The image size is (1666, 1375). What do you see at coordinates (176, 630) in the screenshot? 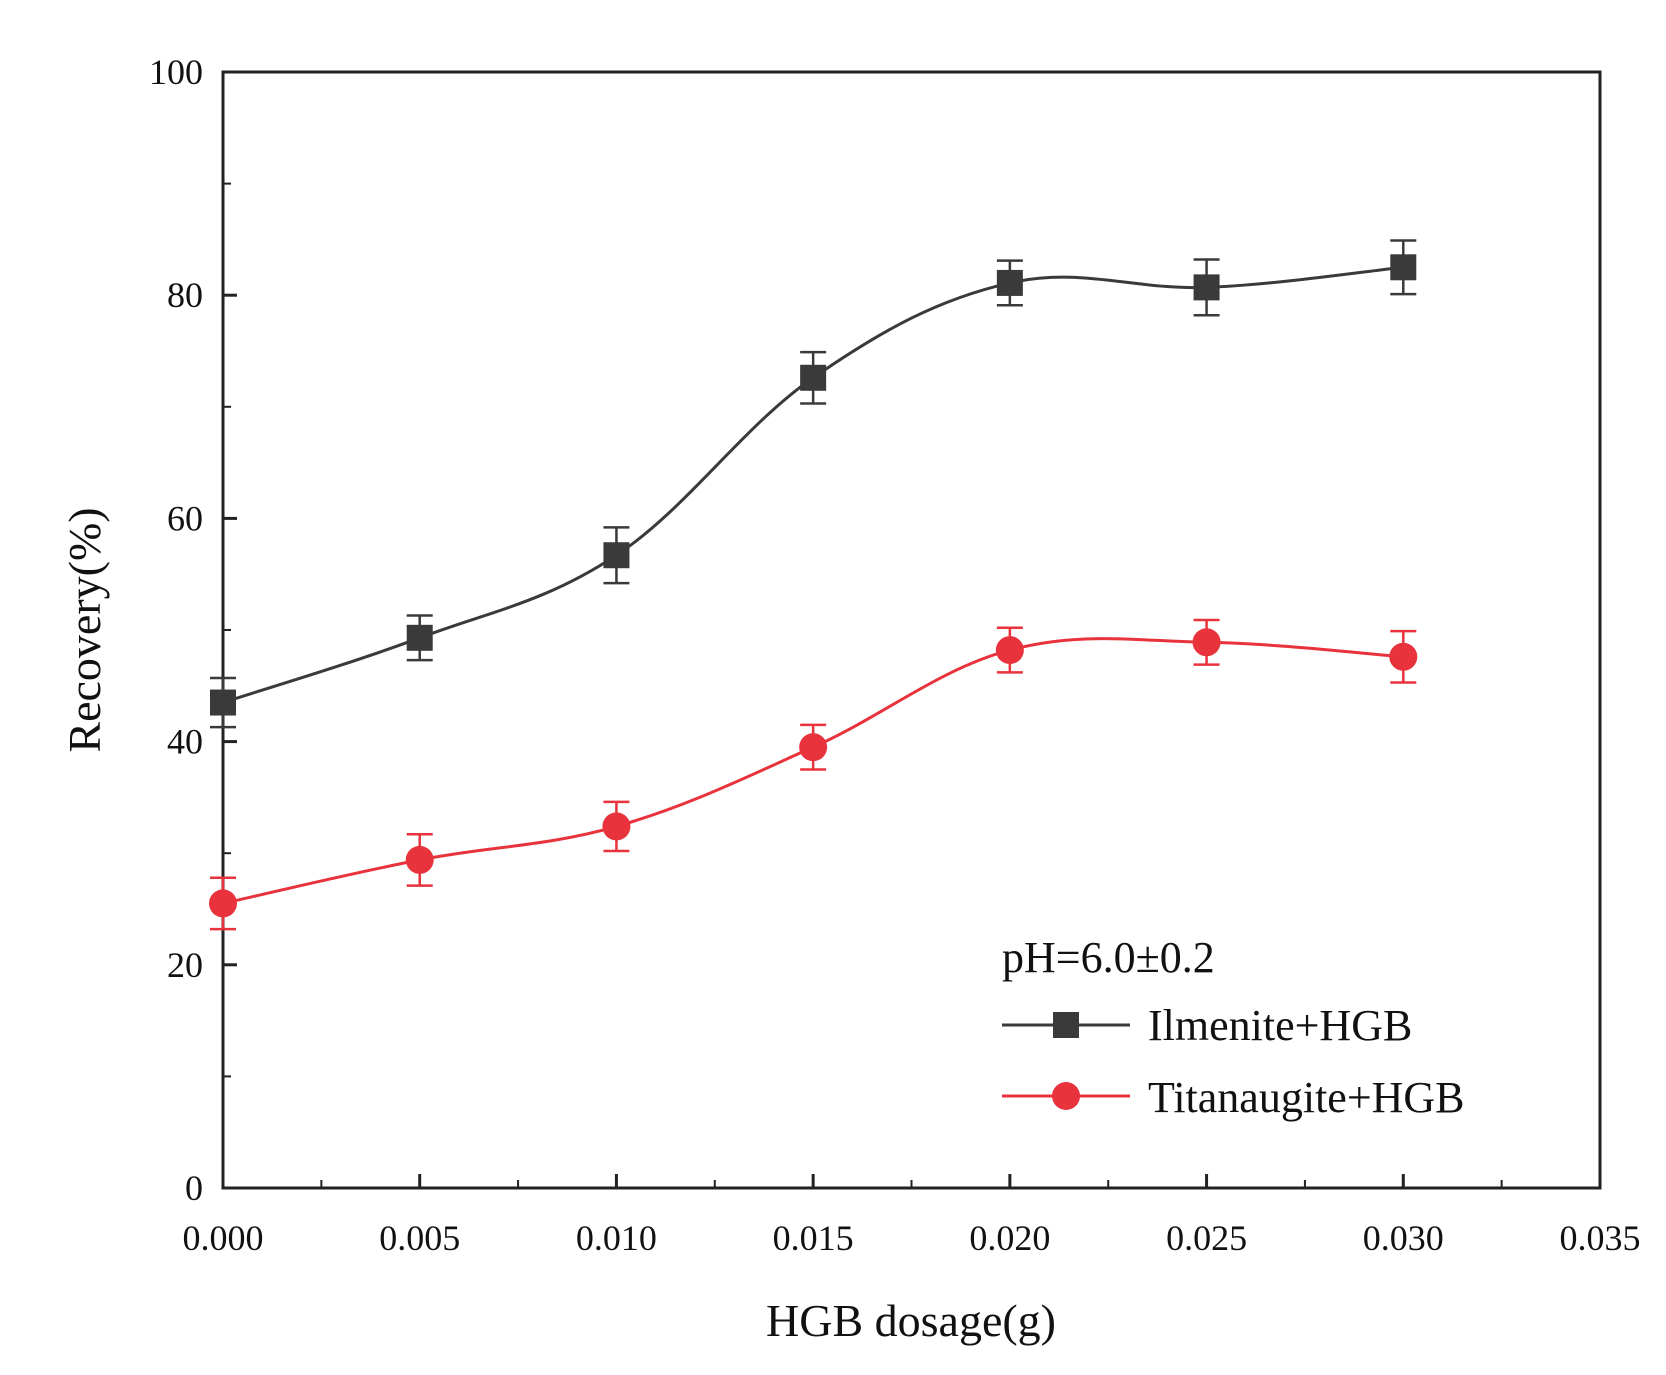
I see `y-tick-labels: 0 20 40 60 80 100` at bounding box center [176, 630].